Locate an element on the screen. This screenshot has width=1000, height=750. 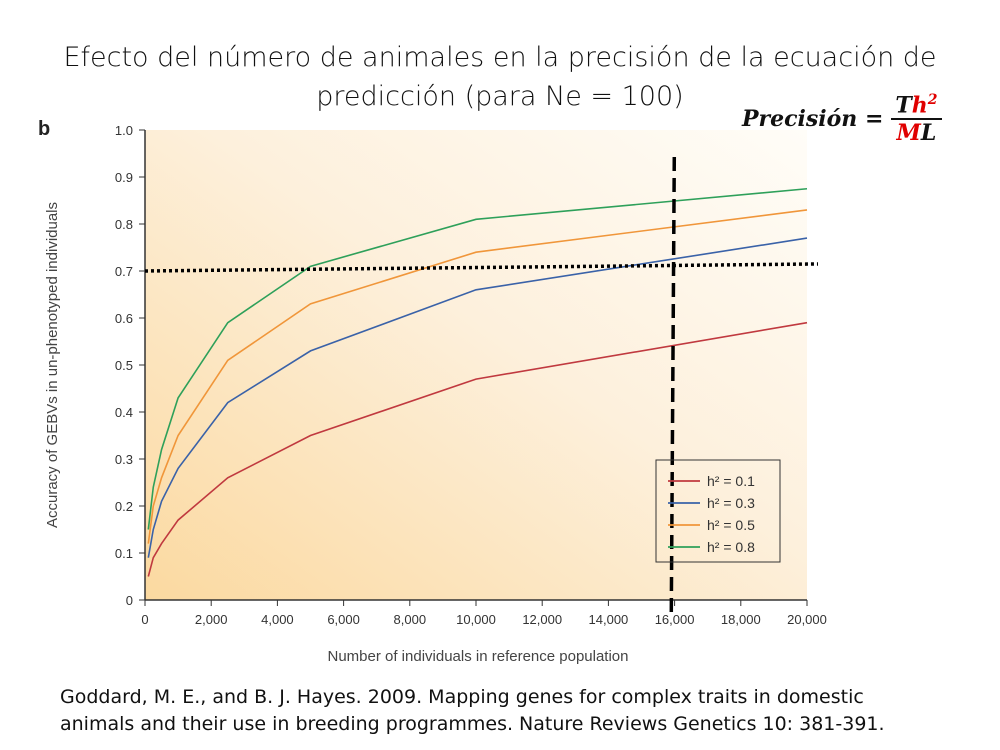
y-tick-label: 0.6 is located at coordinates (124, 318).